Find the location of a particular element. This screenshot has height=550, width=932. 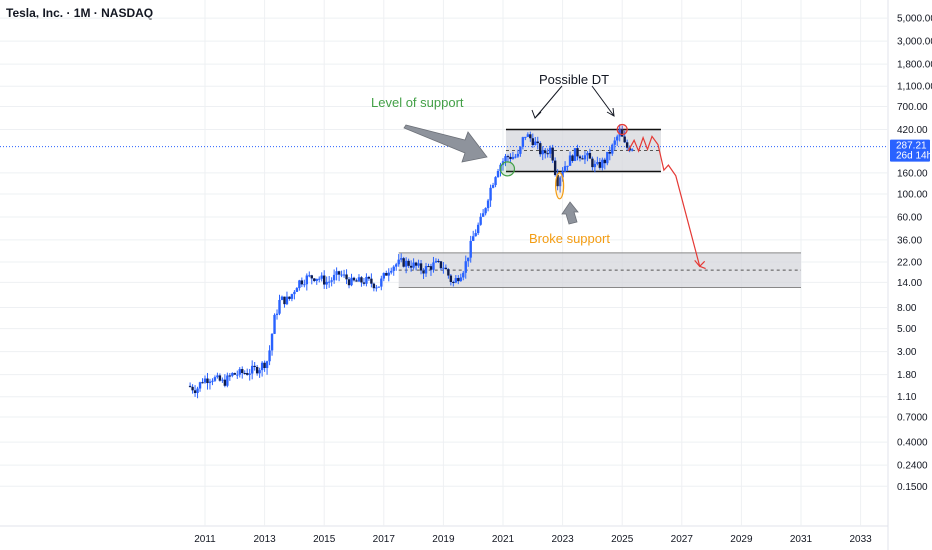

level-of-support-label: Level of support is located at coordinates (417, 102).